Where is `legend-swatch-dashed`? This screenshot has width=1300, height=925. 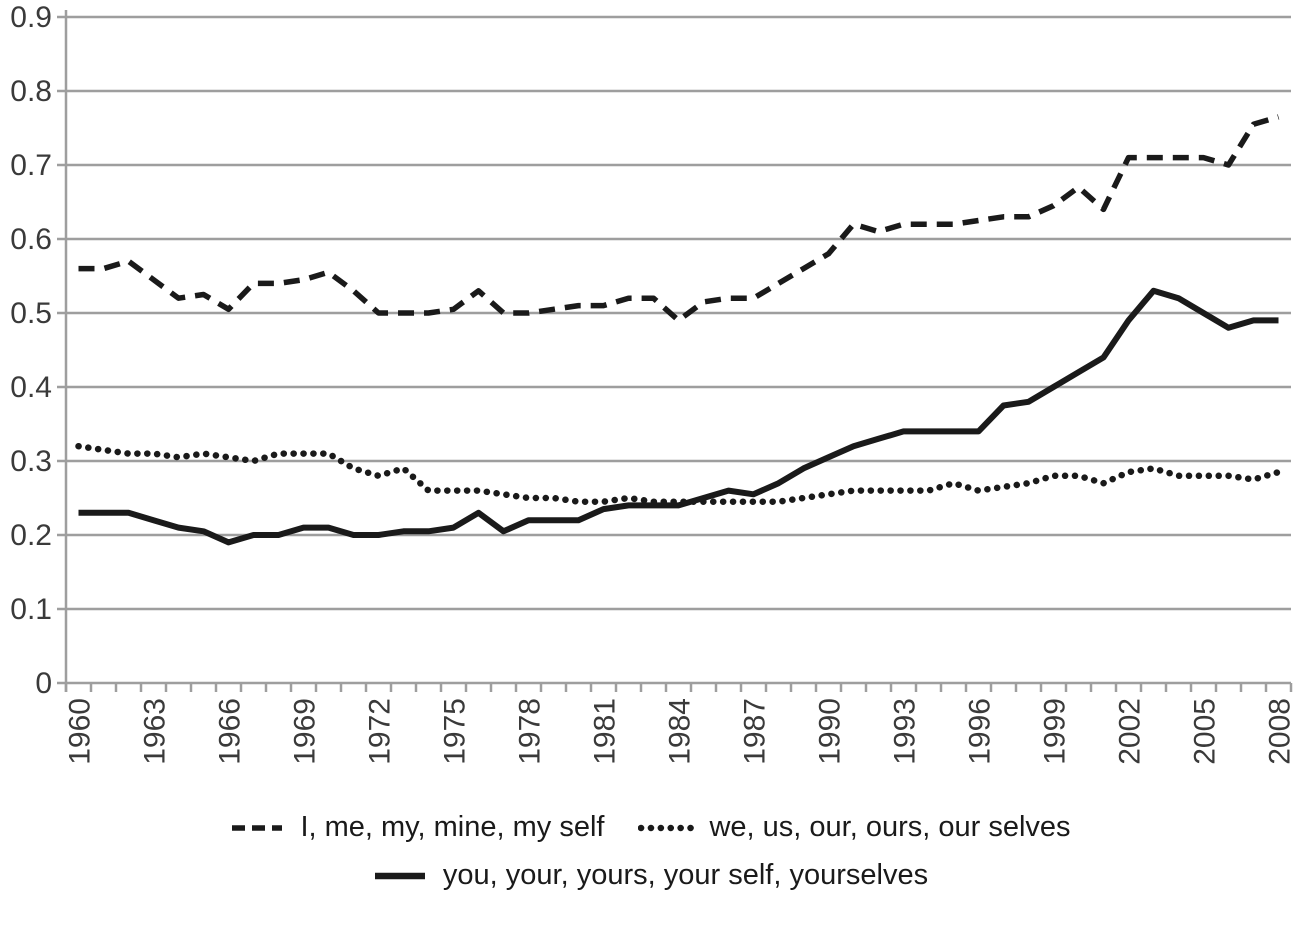
legend-swatch-dashed is located at coordinates (257, 828).